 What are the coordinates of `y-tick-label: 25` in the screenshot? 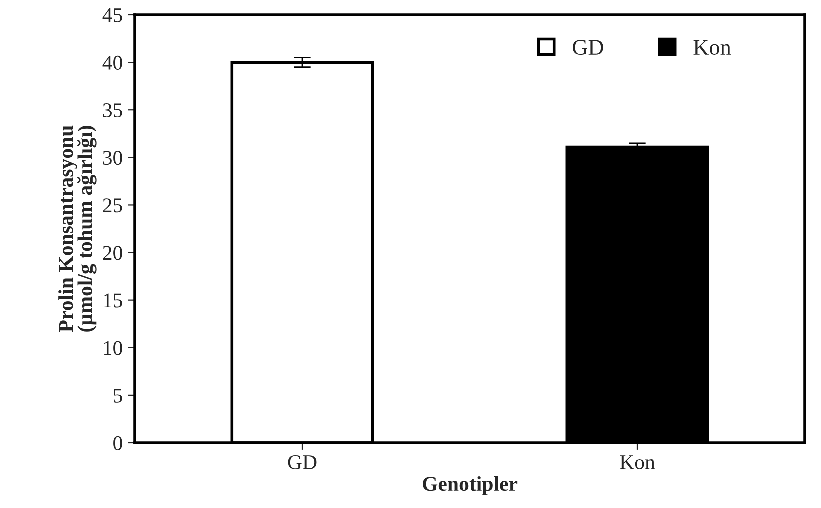 It's located at (112, 205).